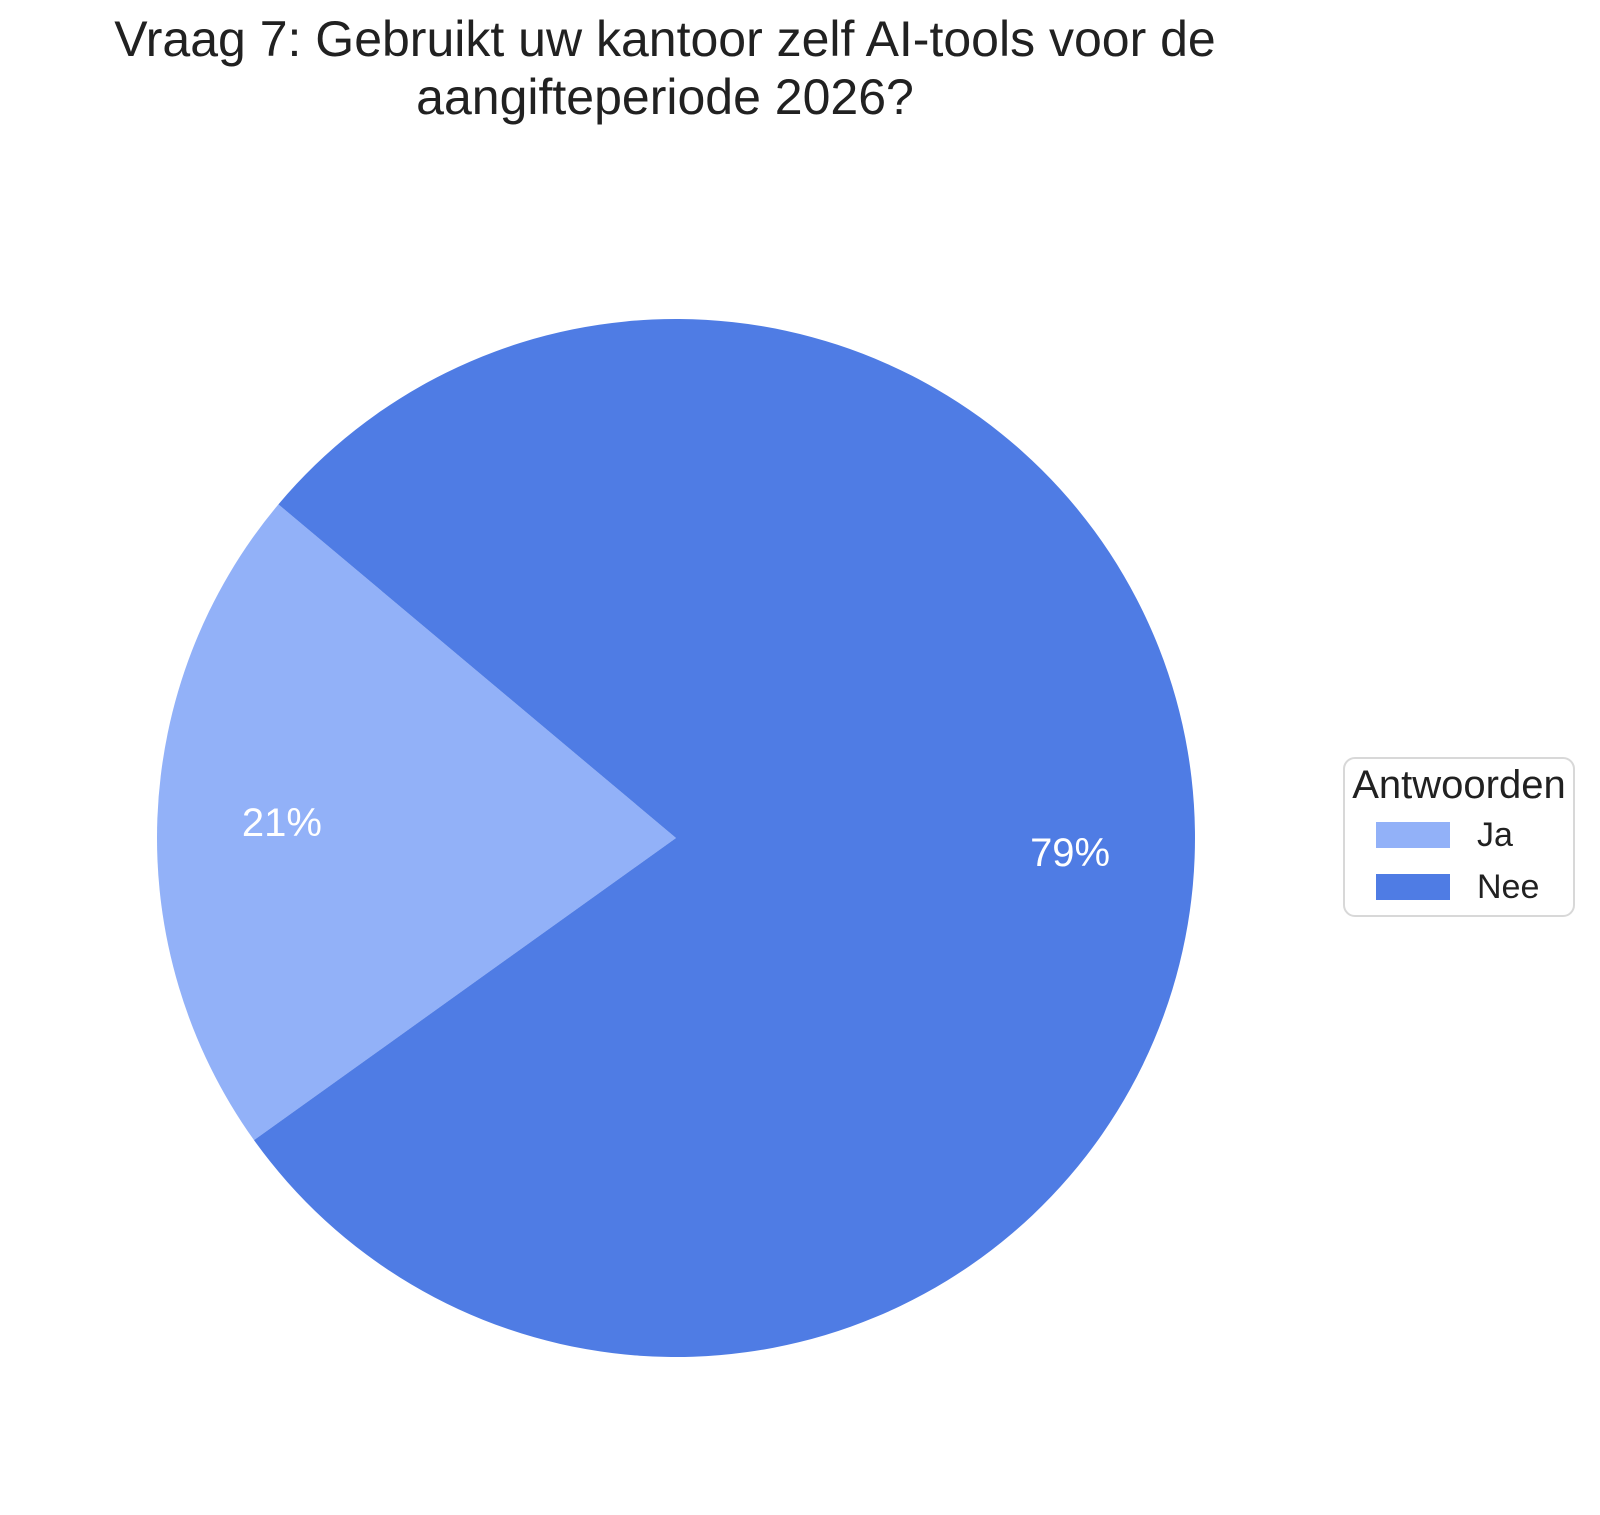  I want to click on pie-slice-label-nee: 79%, so click(1070, 853).